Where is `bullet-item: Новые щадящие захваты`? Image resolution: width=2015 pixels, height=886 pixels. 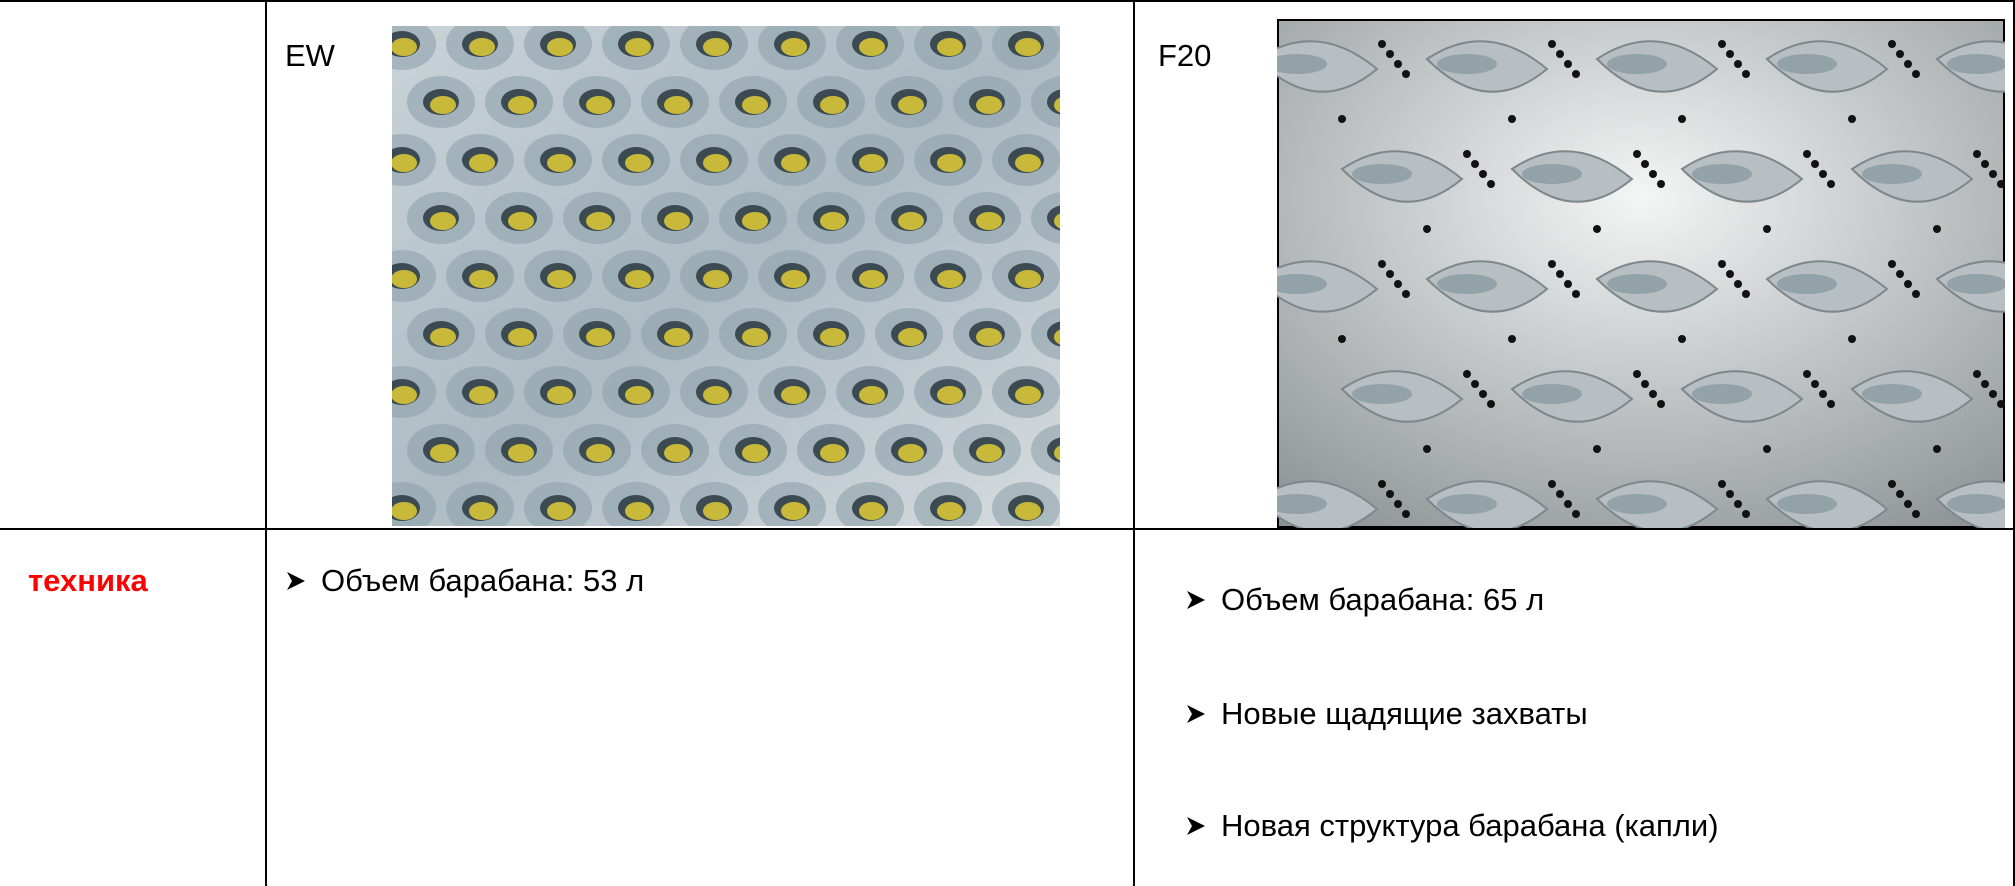 bullet-item: Новые щадящие захваты is located at coordinates (1386, 714).